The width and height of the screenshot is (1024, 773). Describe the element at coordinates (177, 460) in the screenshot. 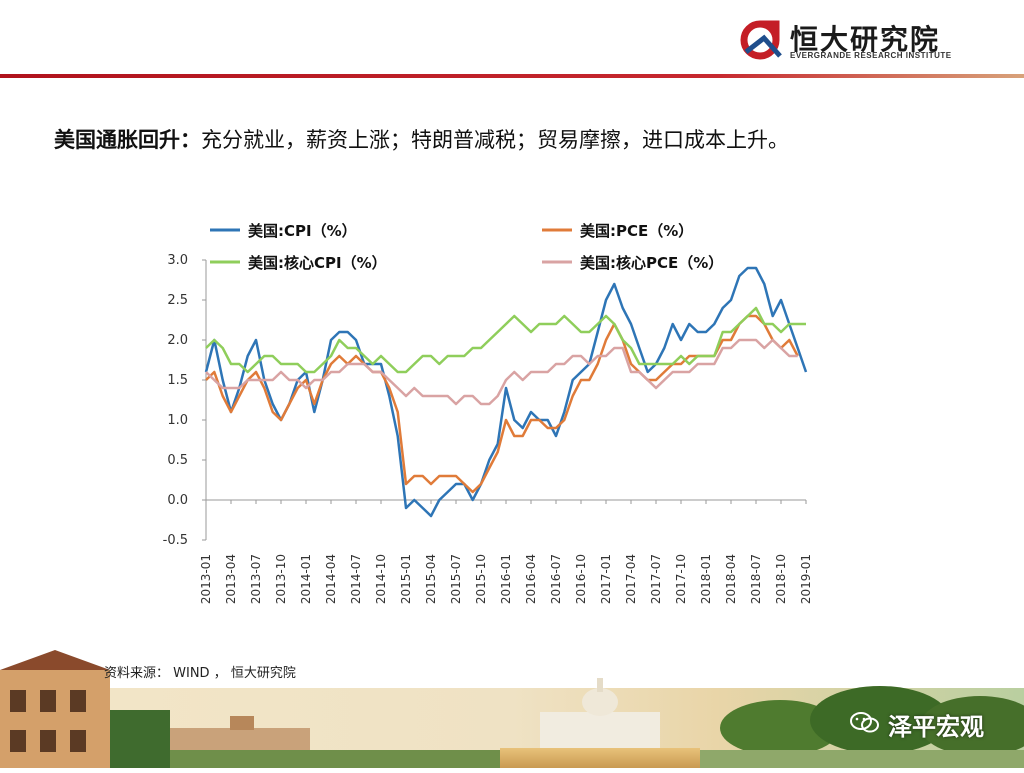

I see `y-tick-label: 0.5` at that location.